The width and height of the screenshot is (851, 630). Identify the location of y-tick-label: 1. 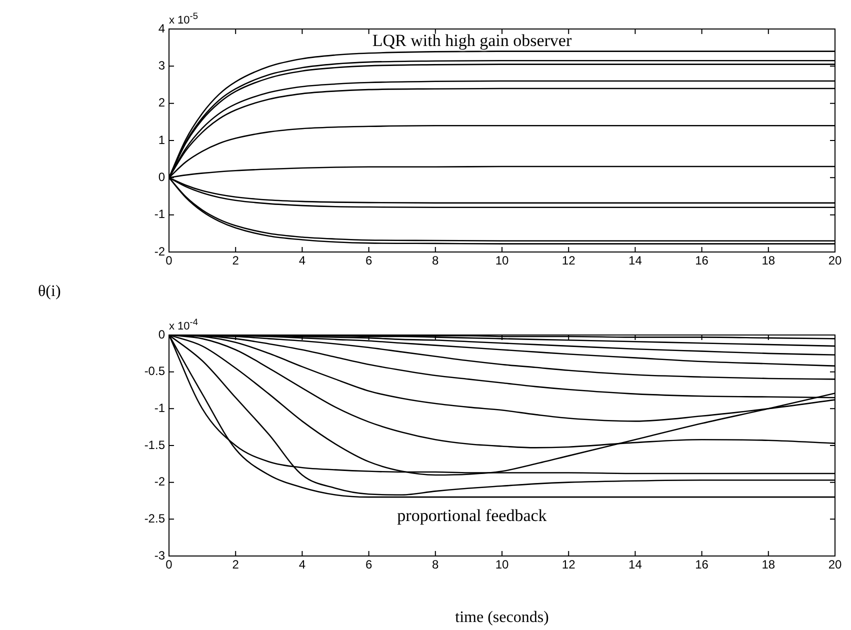
(162, 139).